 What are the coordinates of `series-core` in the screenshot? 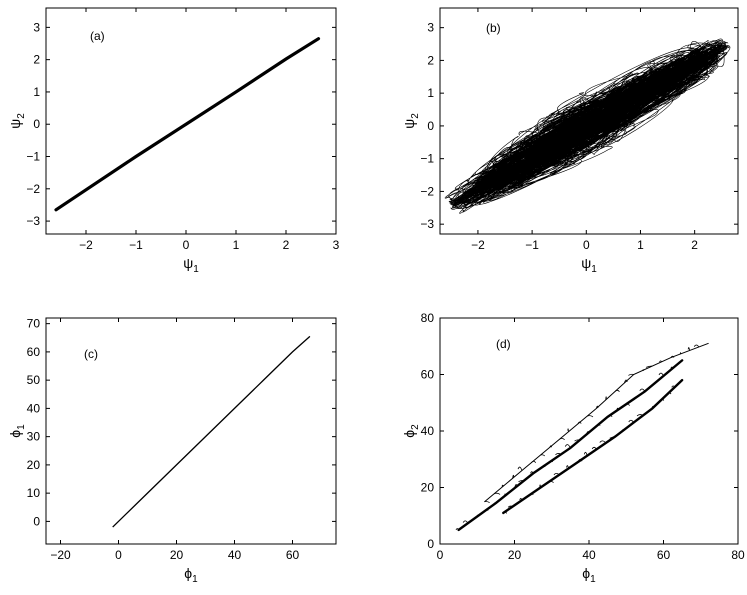 It's located at (589, 125).